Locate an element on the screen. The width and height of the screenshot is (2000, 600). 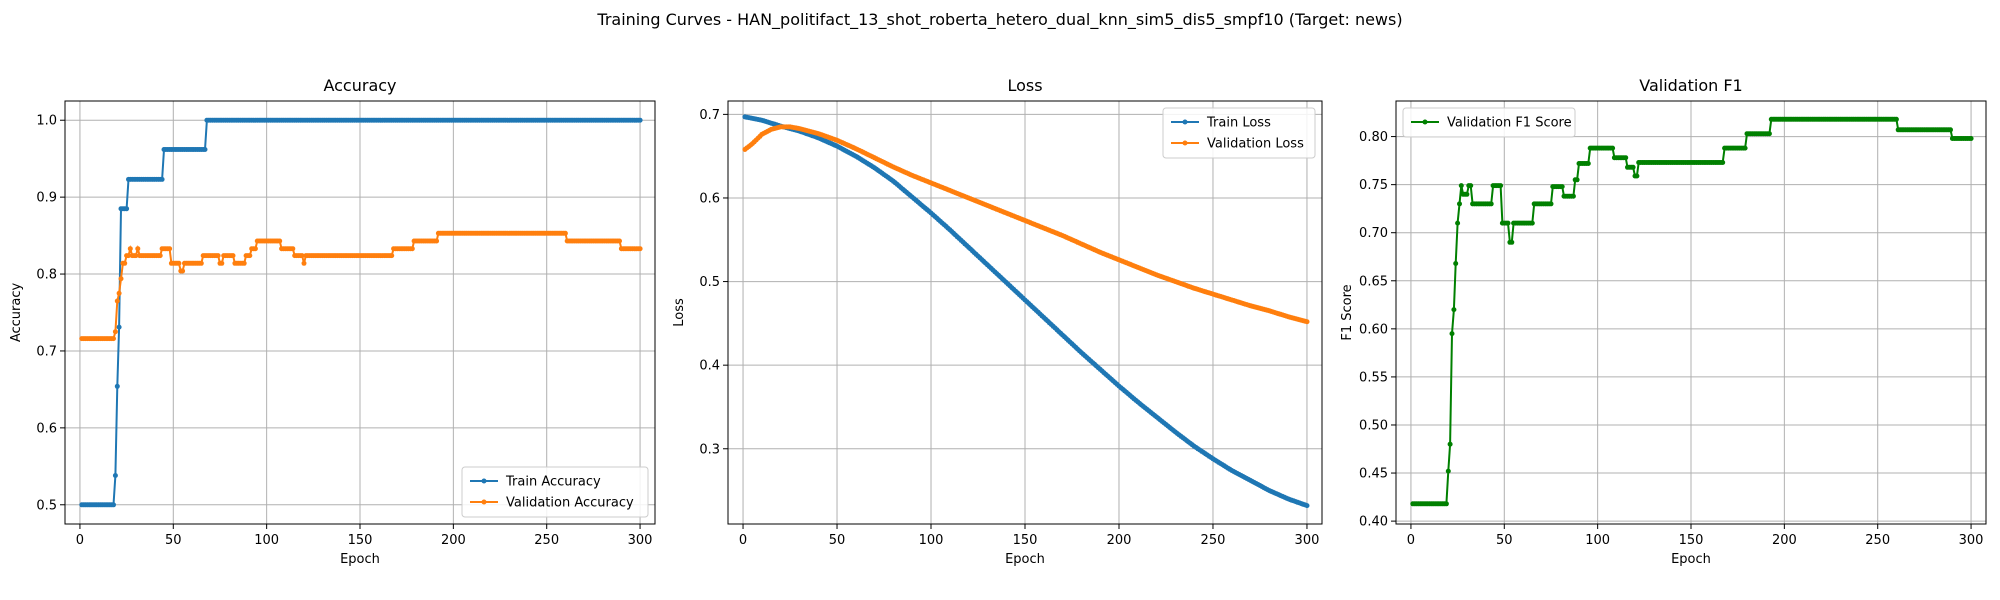
chart-title: Accuracy is located at coordinates (359, 85).